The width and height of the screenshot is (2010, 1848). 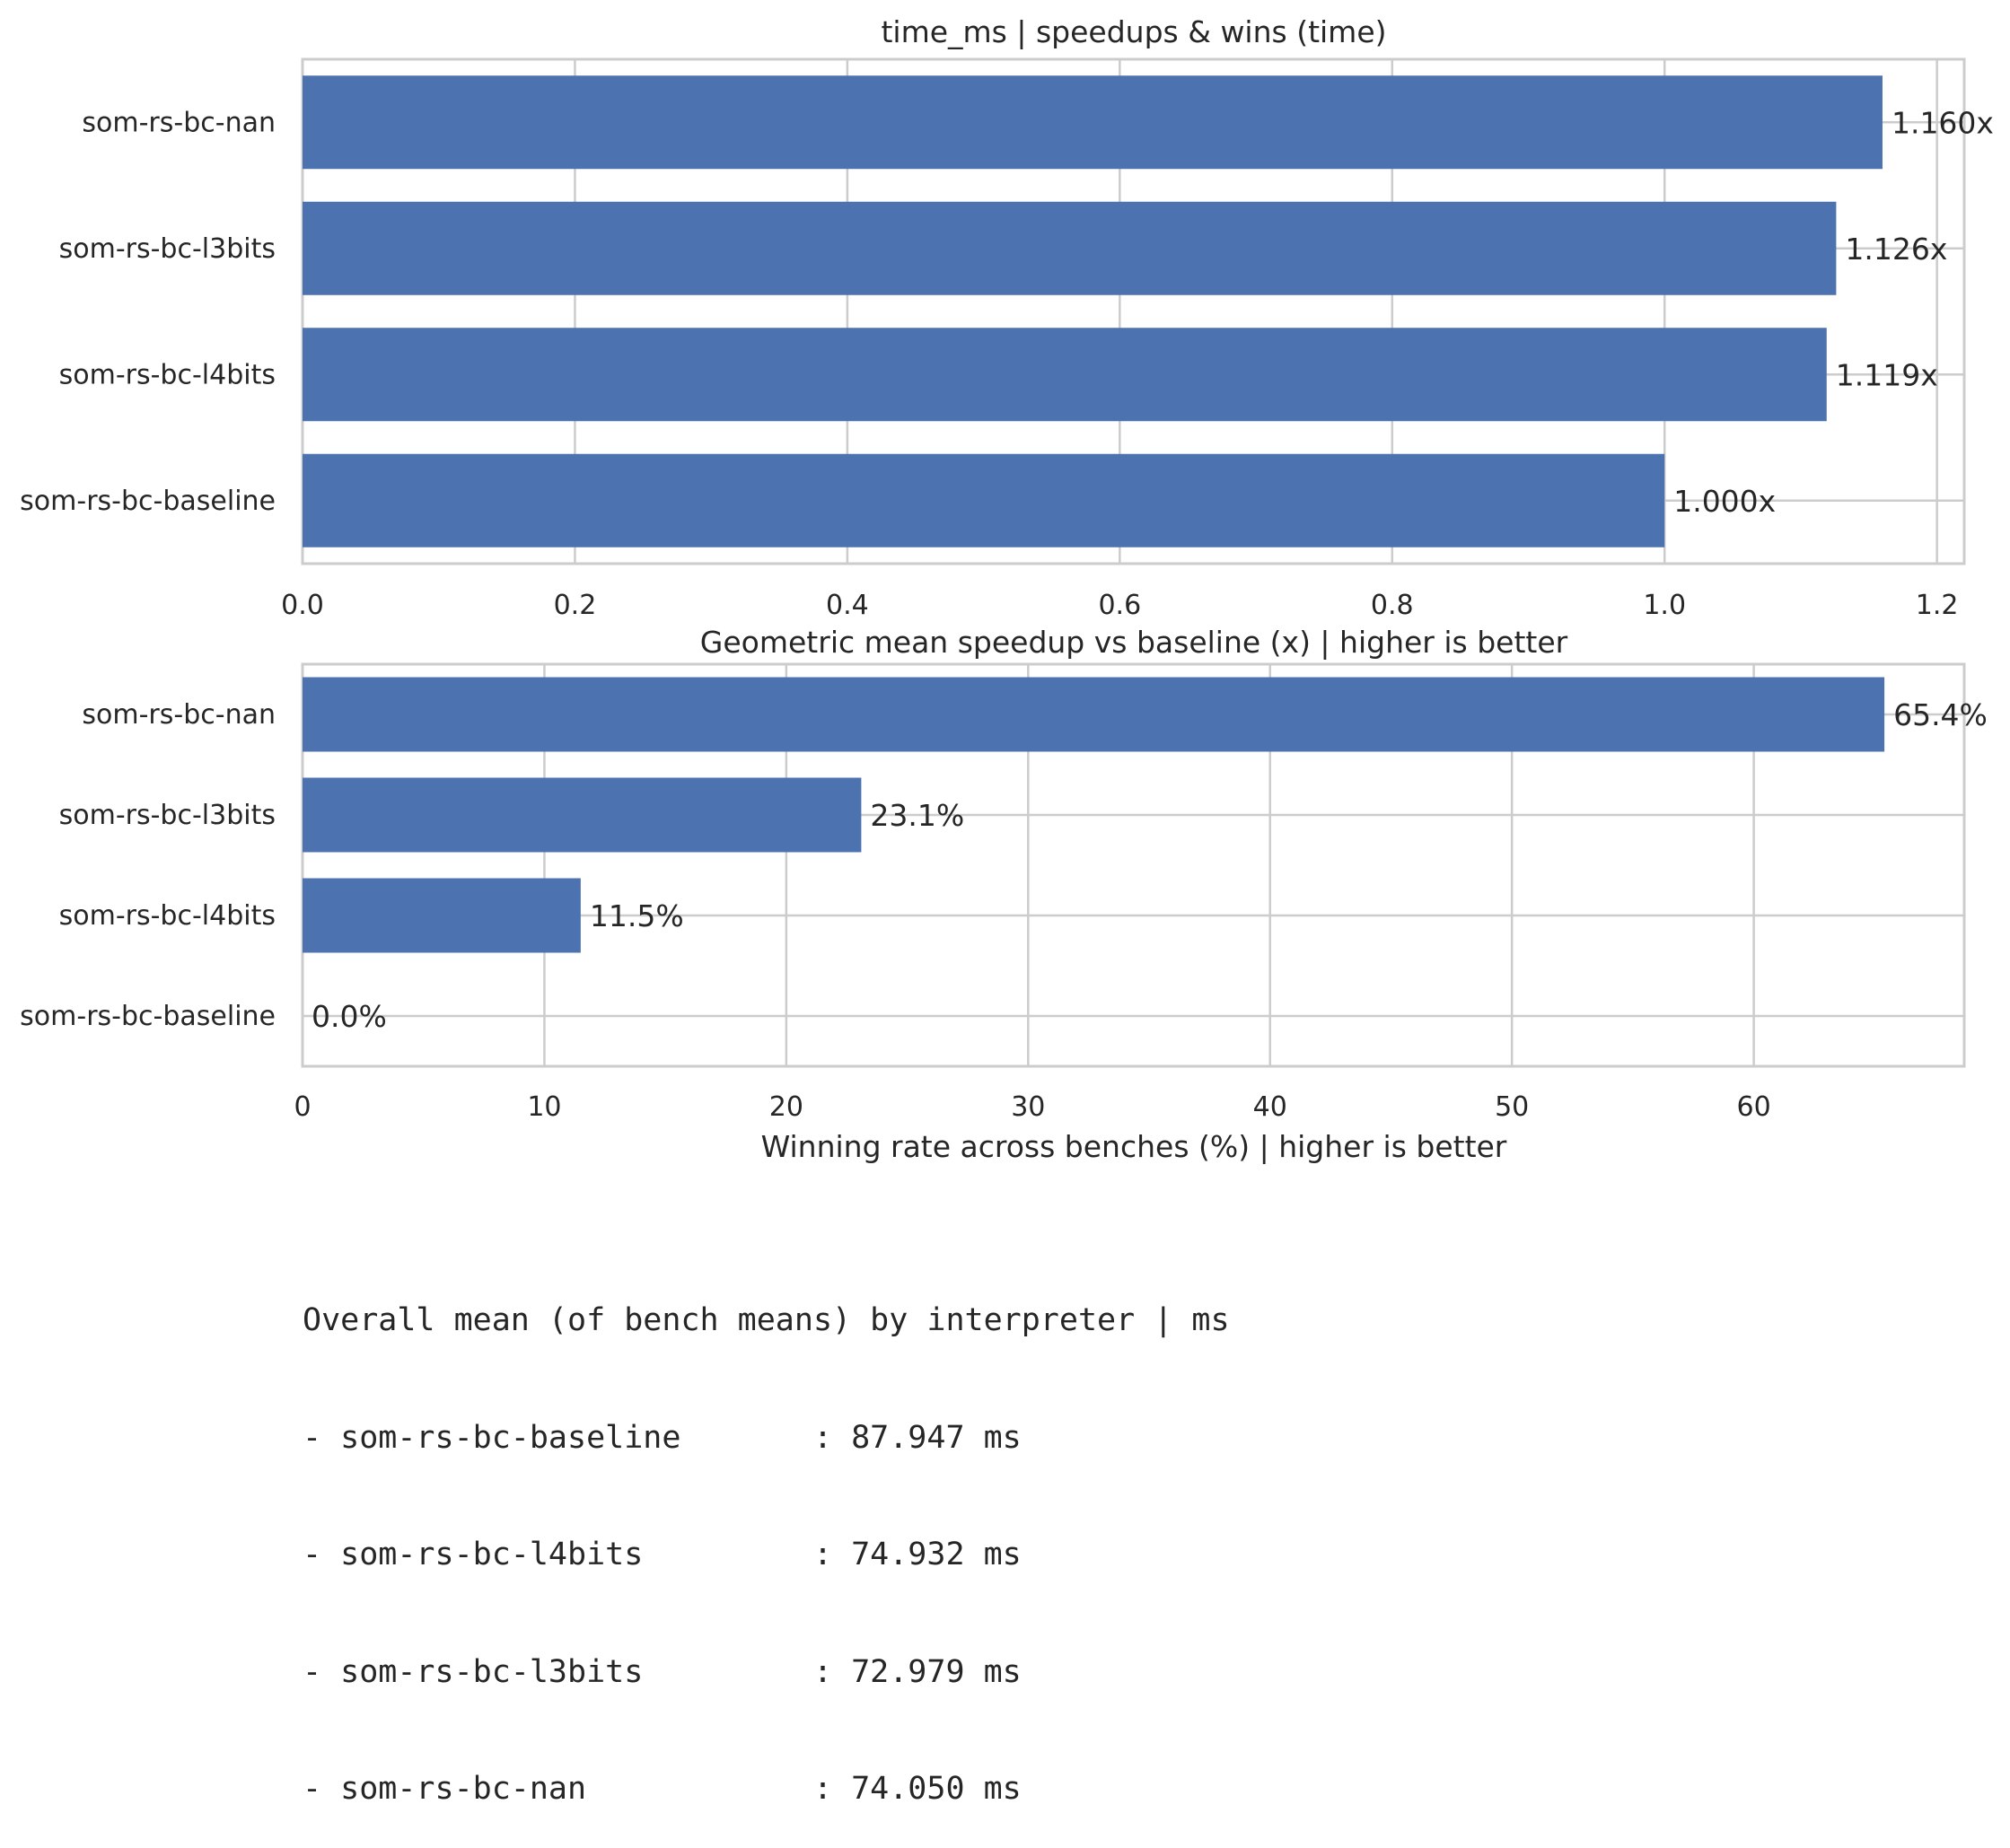 I want to click on summary-line: - som-rs-bc-l4bits : 74.932 ms, so click(x=662, y=1554).